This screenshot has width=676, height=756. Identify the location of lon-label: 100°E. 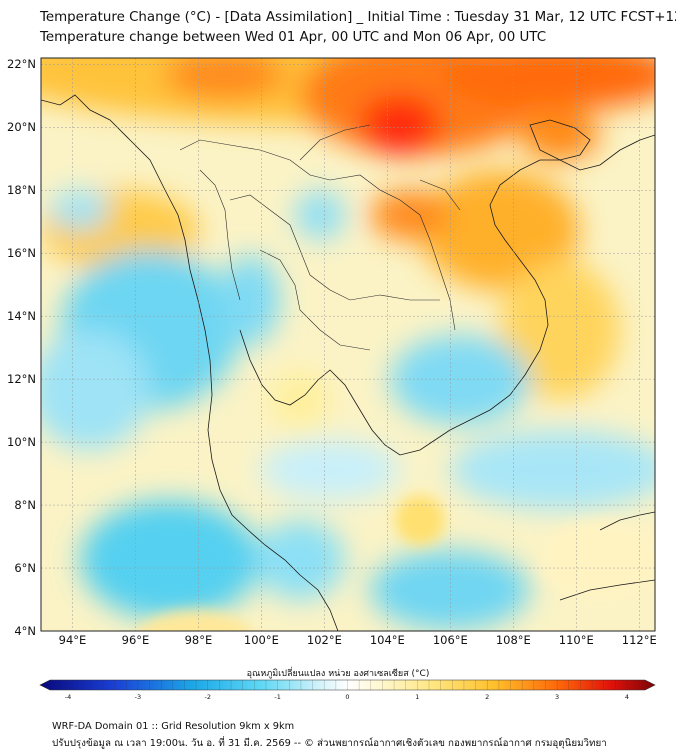
(261, 640).